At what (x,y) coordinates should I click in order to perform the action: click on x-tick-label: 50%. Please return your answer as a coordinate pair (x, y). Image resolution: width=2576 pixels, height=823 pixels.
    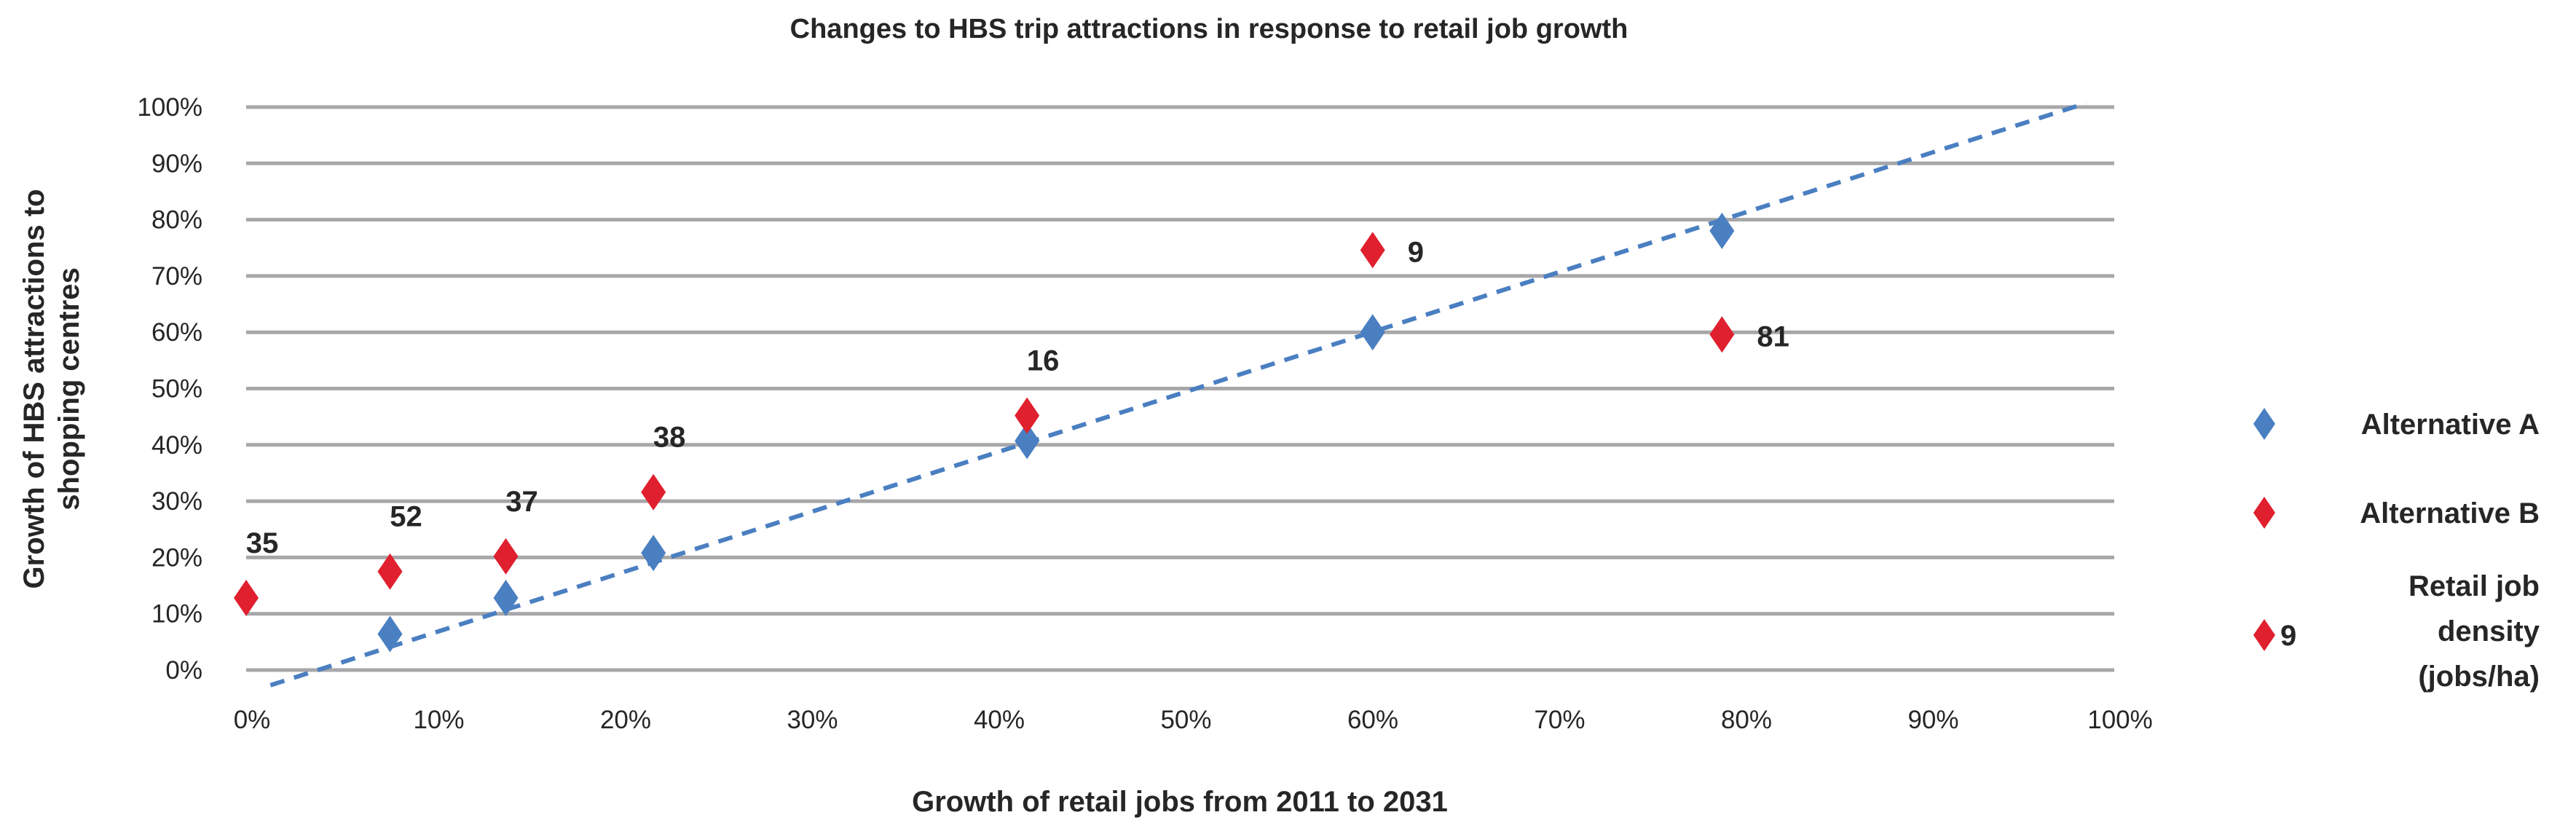
    Looking at the image, I should click on (1185, 720).